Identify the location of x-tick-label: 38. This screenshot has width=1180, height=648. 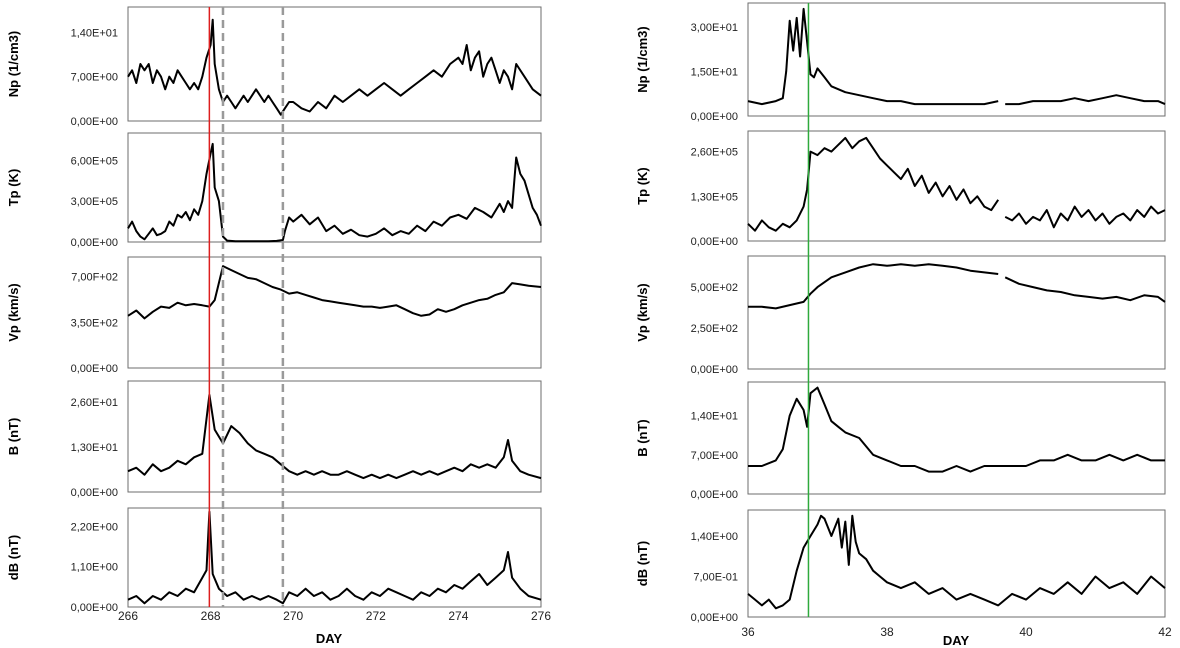
(887, 632).